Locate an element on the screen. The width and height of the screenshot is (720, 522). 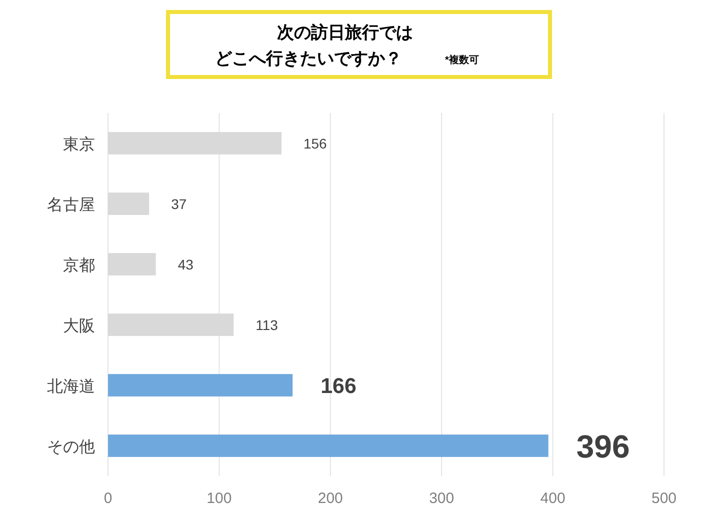
x-tick-label: 400 is located at coordinates (553, 498).